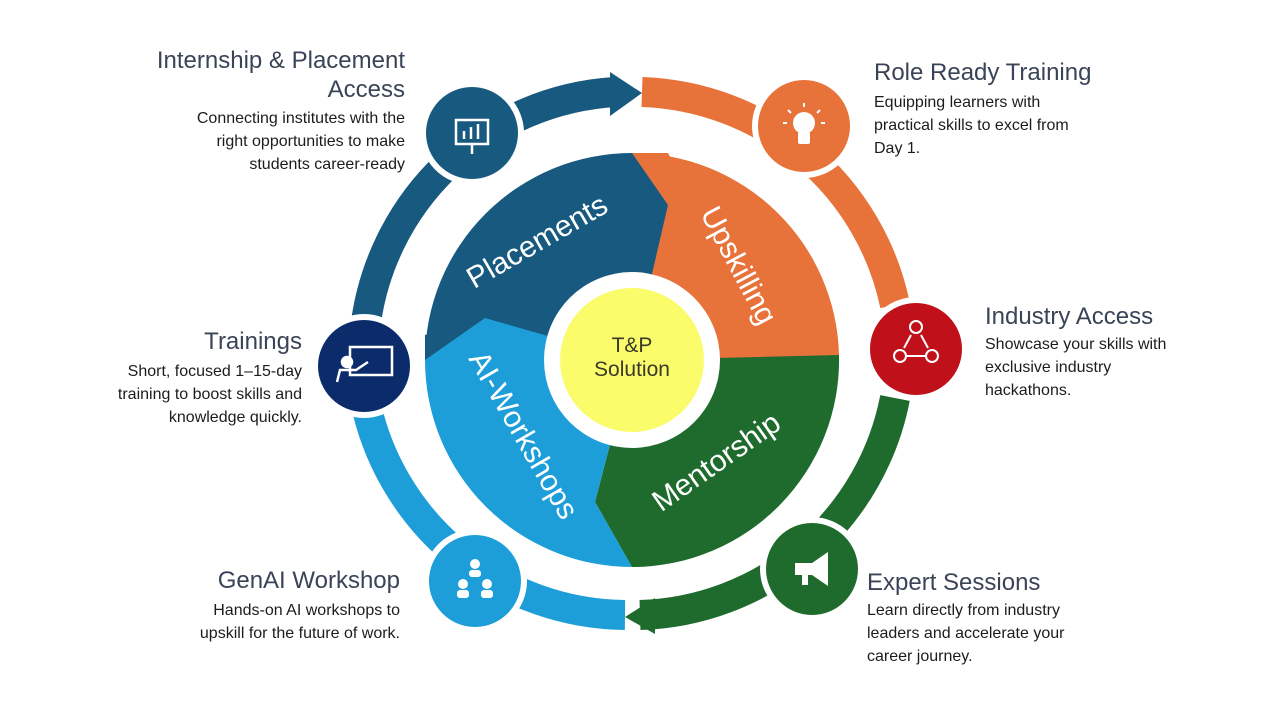  I want to click on presentation-chart-icon, so click(472, 136).